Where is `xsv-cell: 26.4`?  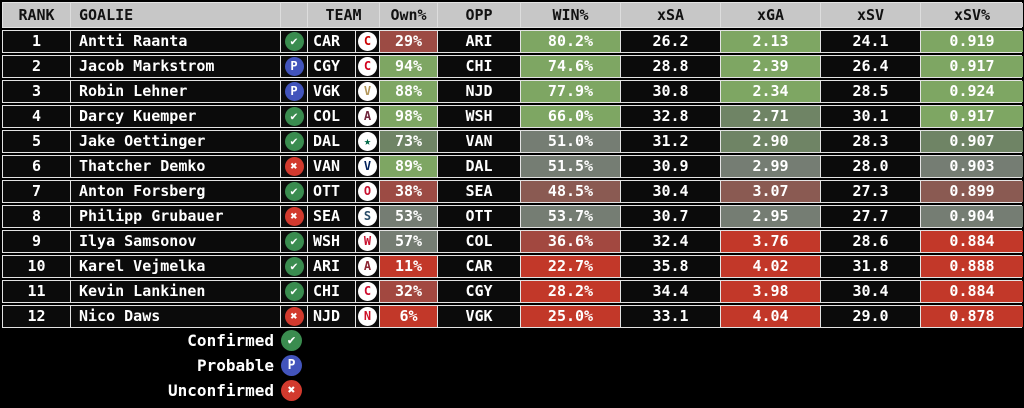
xsv-cell: 26.4 is located at coordinates (871, 66).